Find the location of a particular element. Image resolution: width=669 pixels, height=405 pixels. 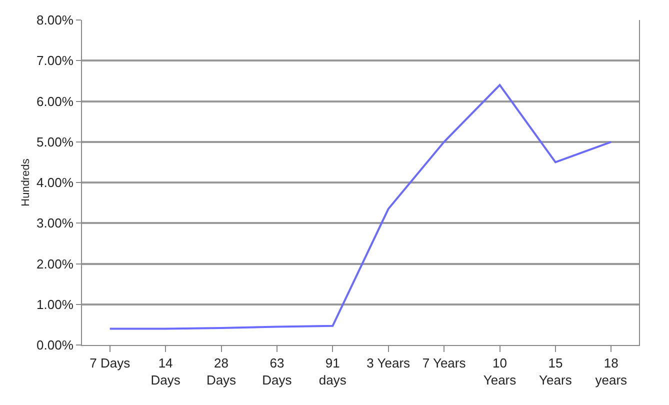

y-tick-label: 6.00% is located at coordinates (55, 101).